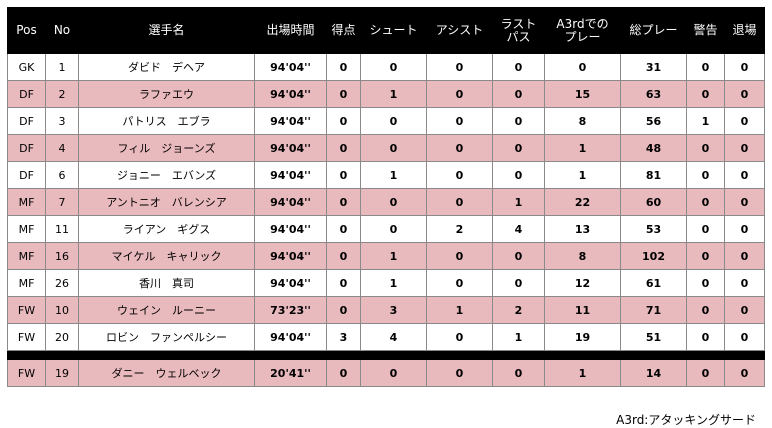 This screenshot has height=428, width=772. I want to click on cell-assists: 1, so click(459, 310).